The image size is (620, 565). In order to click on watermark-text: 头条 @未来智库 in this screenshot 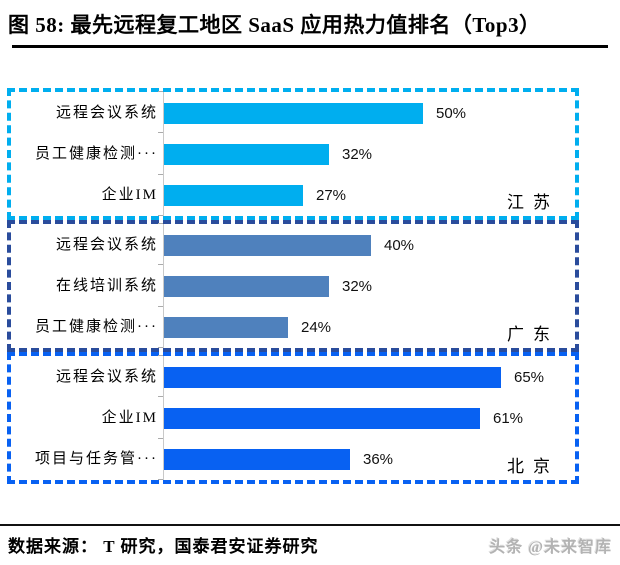, I will do `click(550, 547)`.